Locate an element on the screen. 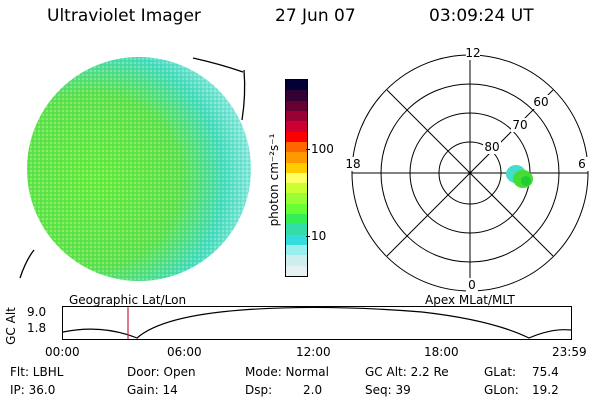  timeline-left-label: Geographic Lat/Lon is located at coordinates (128, 300).